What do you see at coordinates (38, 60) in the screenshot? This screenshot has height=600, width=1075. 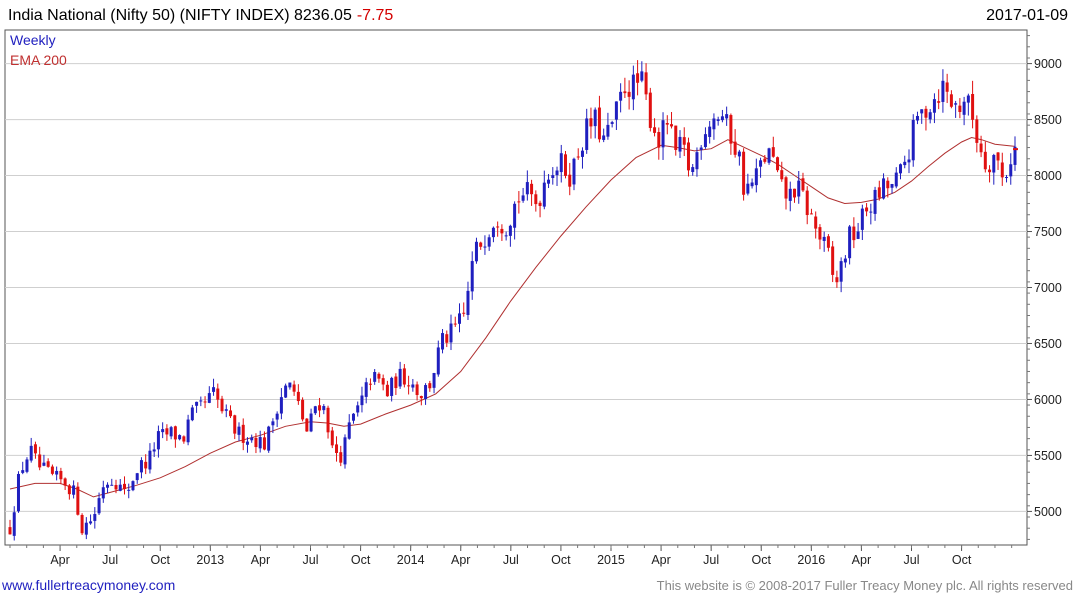 I see `legend-ema-200: EMA 200` at bounding box center [38, 60].